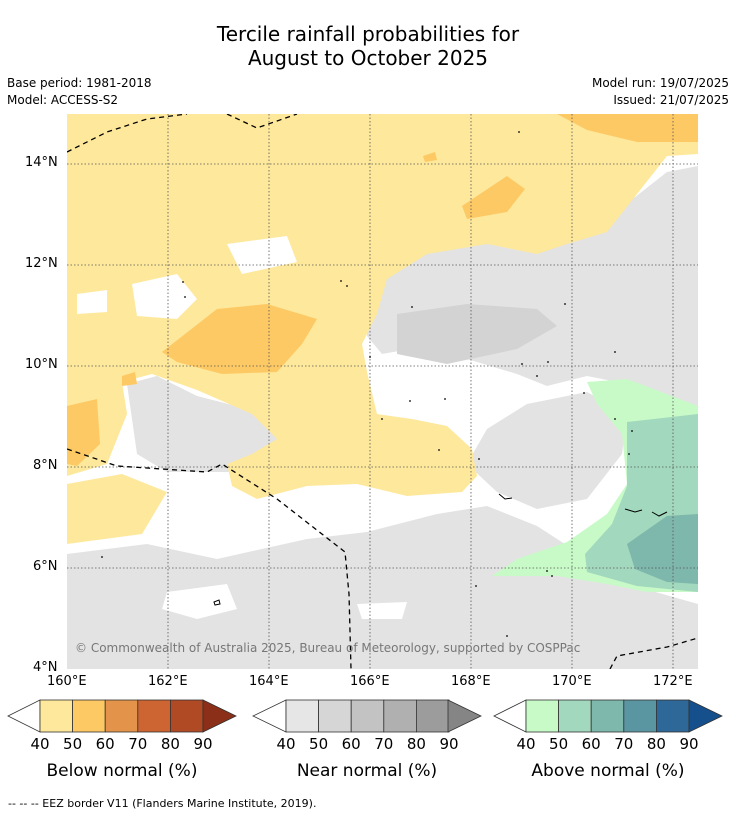 This screenshot has height=816, width=736. What do you see at coordinates (284, 601) in the screenshot?
I see `white-patch-south` at bounding box center [284, 601].